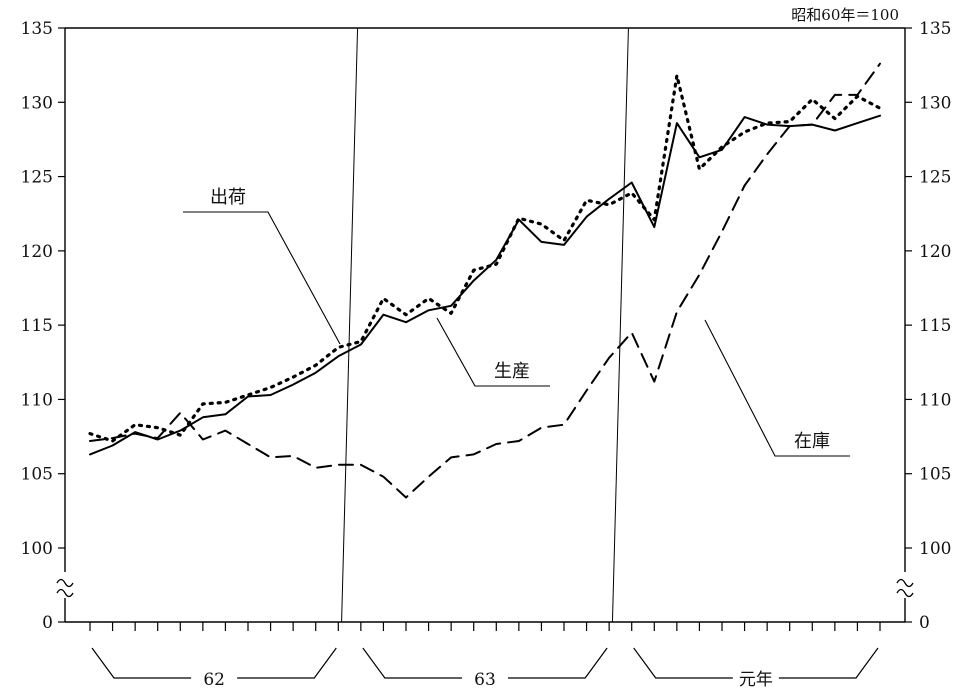 This screenshot has height=698, width=964. Describe the element at coordinates (924, 623) in the screenshot. I see `y-tick-label-right: 0` at that location.